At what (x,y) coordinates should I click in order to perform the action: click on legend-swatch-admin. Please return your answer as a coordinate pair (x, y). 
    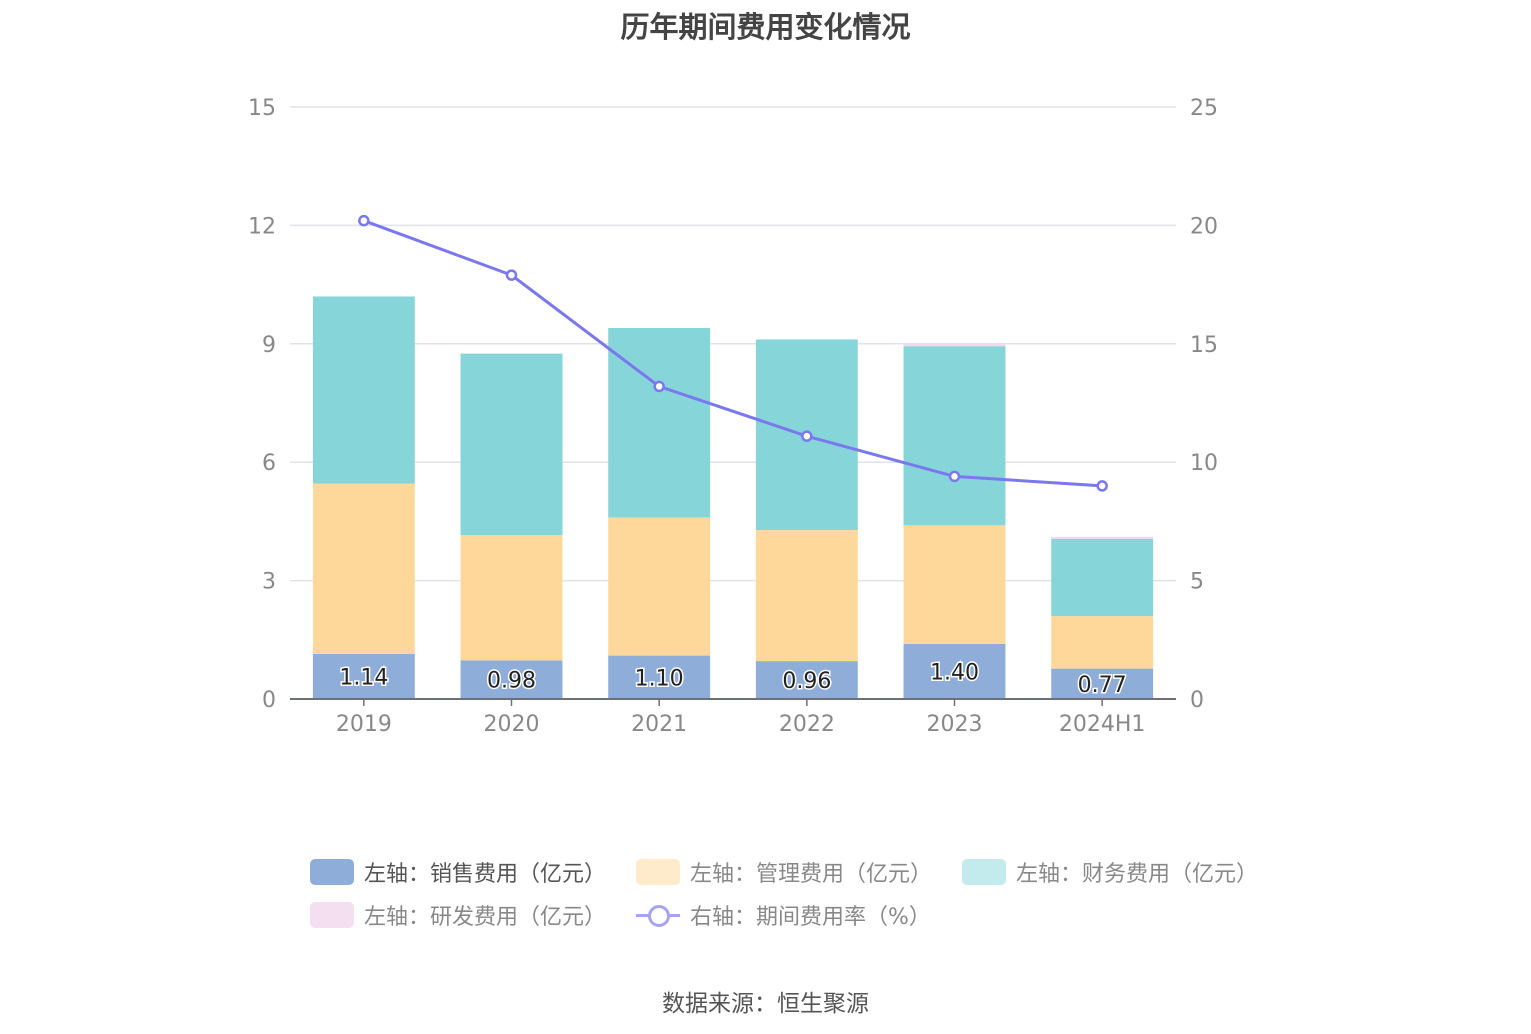
    Looking at the image, I should click on (658, 871).